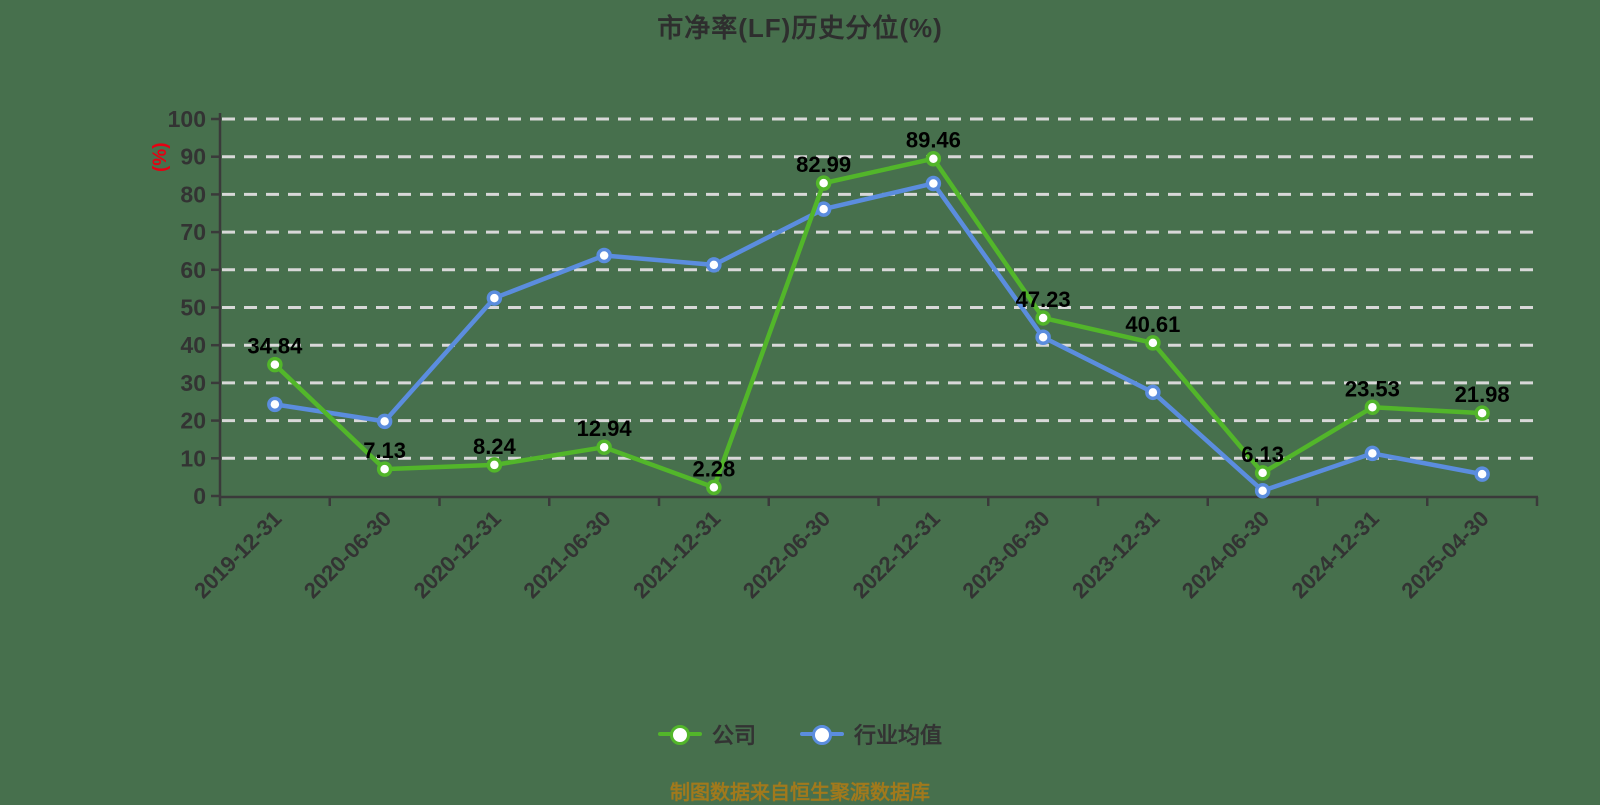 The height and width of the screenshot is (805, 1600). I want to click on y-axis-label: 20, so click(193, 421).